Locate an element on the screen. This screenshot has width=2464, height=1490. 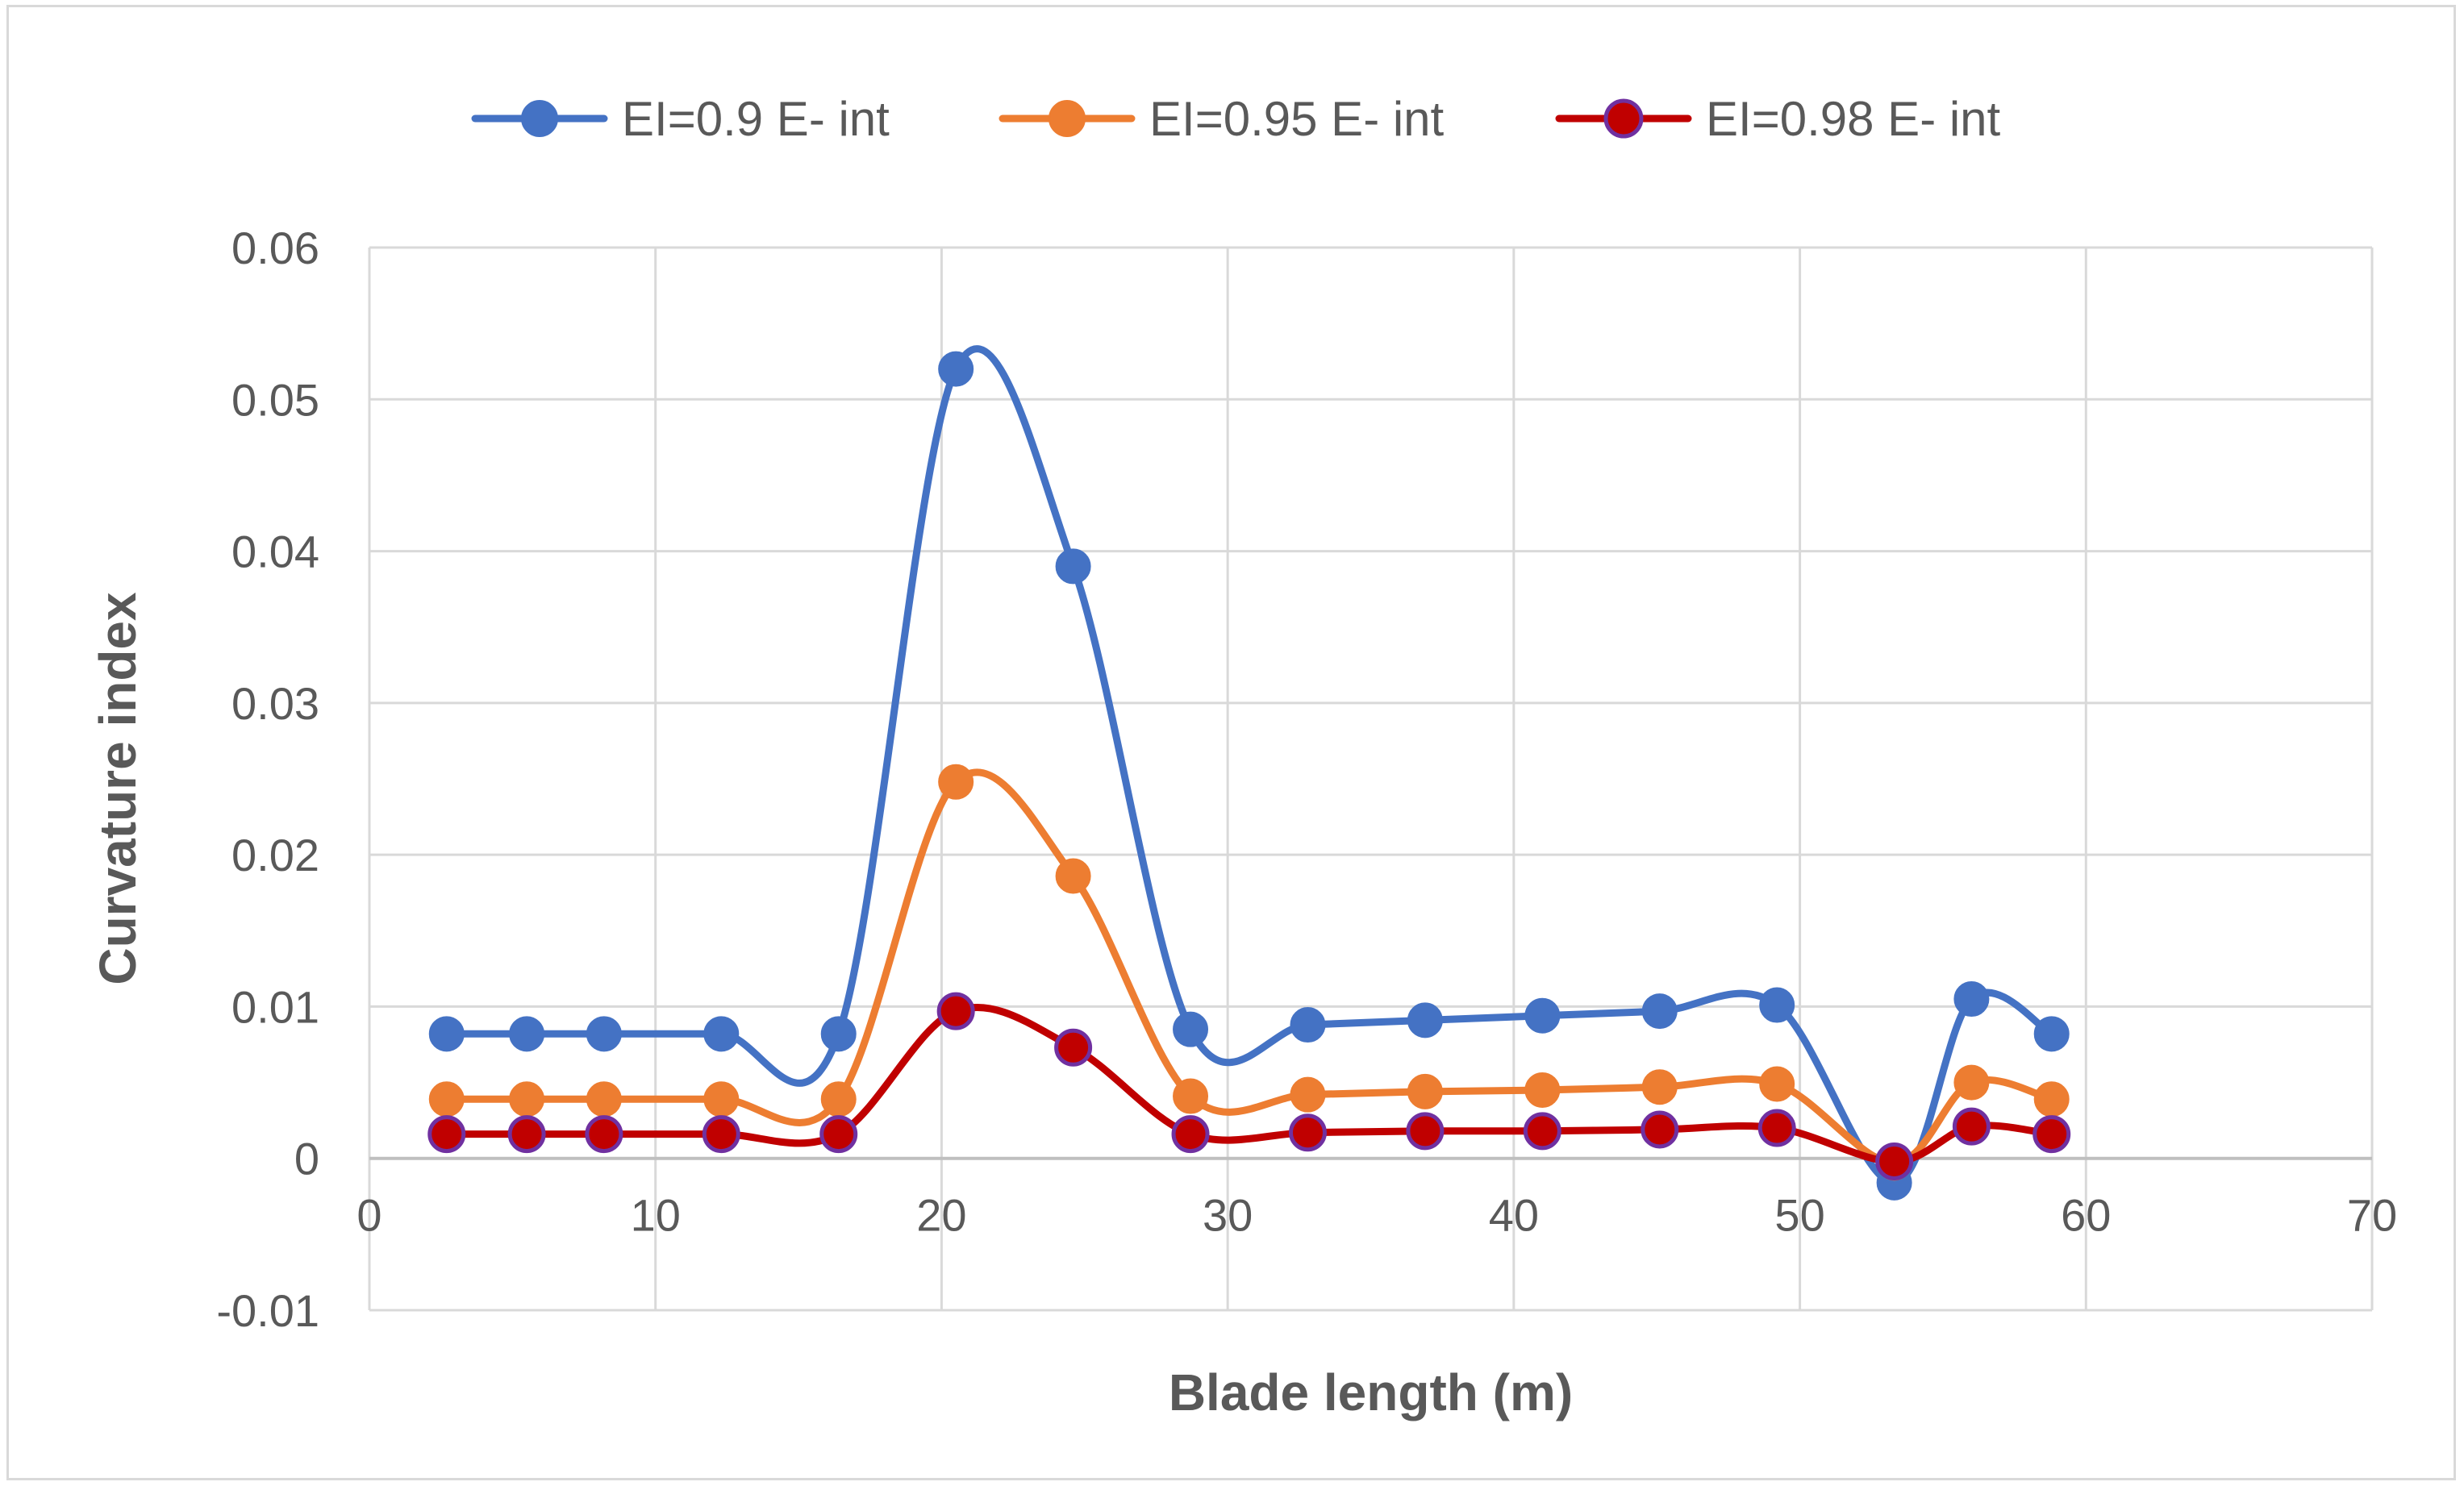
y-tick-label: 0.04 is located at coordinates (275, 551).